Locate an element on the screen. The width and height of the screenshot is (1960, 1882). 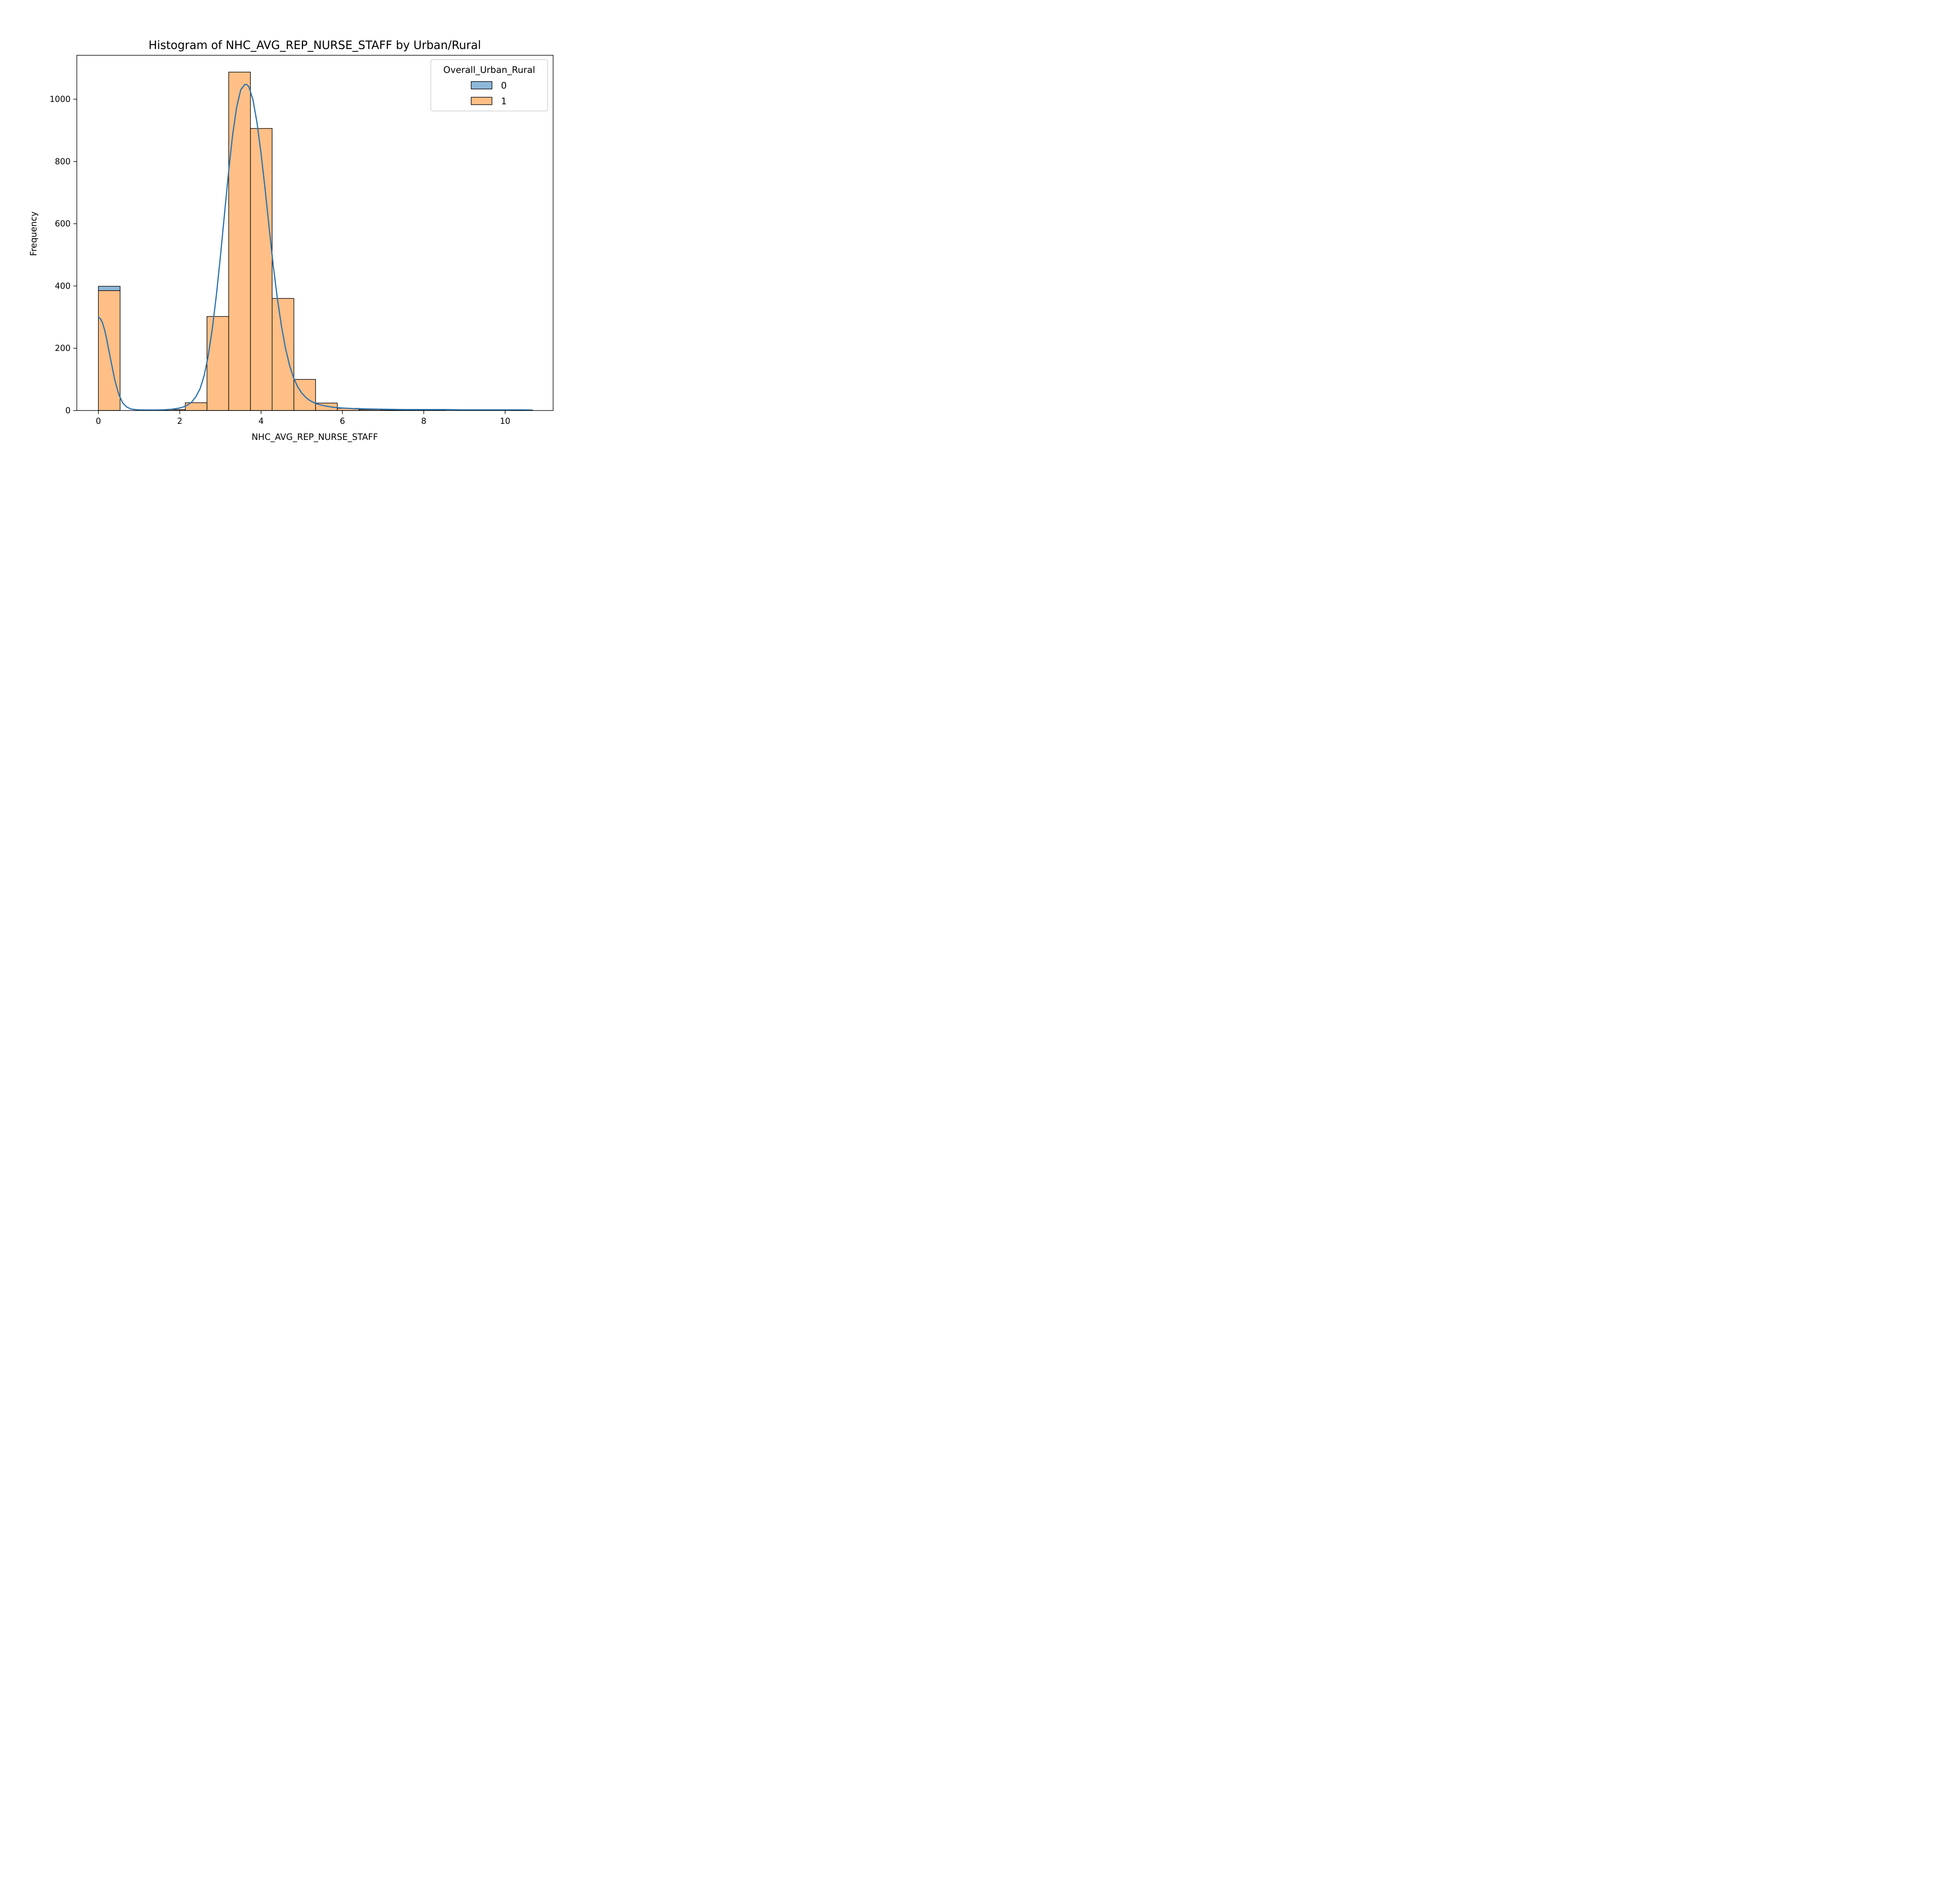
legend-title: Overall_Urban_Rural is located at coordinates (489, 70).